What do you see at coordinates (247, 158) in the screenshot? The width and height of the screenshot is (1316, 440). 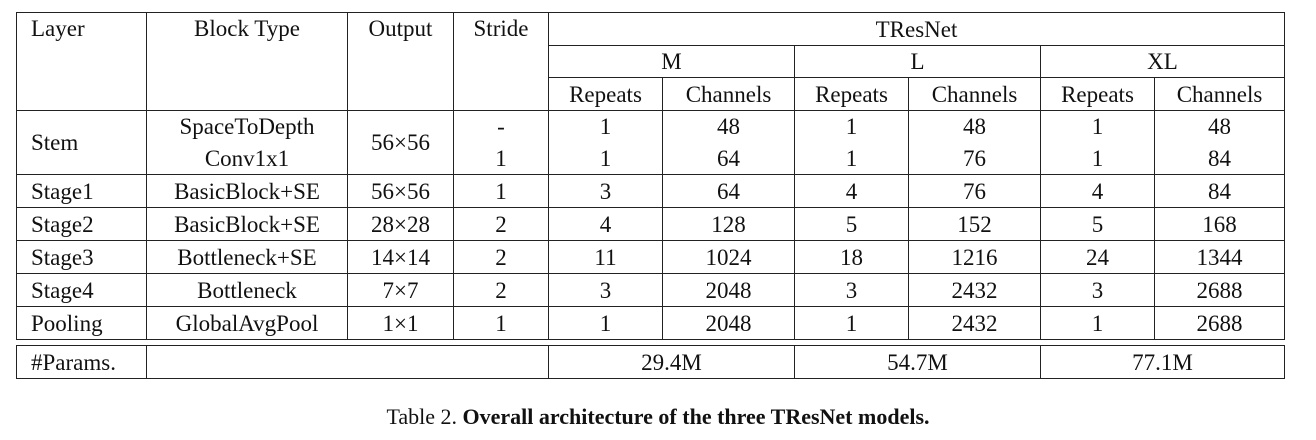 I see `cell-block: Conv1x1` at bounding box center [247, 158].